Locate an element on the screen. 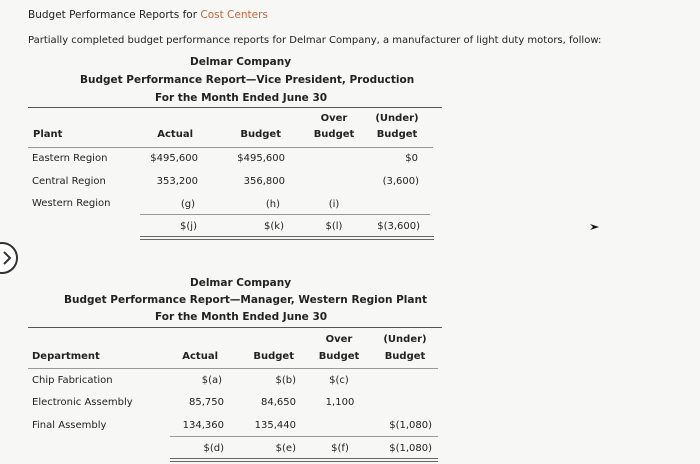 This screenshot has height=464, width=700. report1-subtotal-rule is located at coordinates (285, 214).